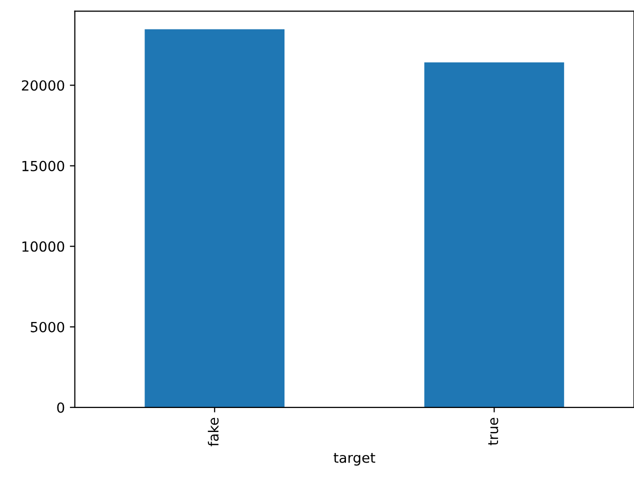 The height and width of the screenshot is (485, 634). I want to click on x-tick-label: fake, so click(213, 432).